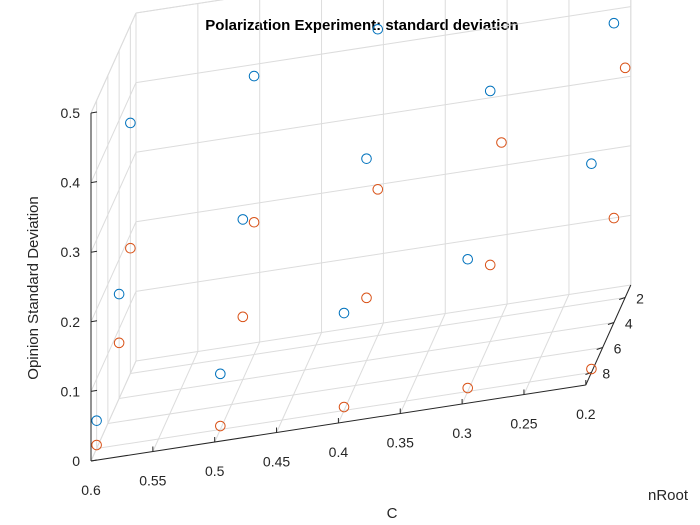 This screenshot has height=525, width=700. I want to click on y-axis-line, so click(608, 335).